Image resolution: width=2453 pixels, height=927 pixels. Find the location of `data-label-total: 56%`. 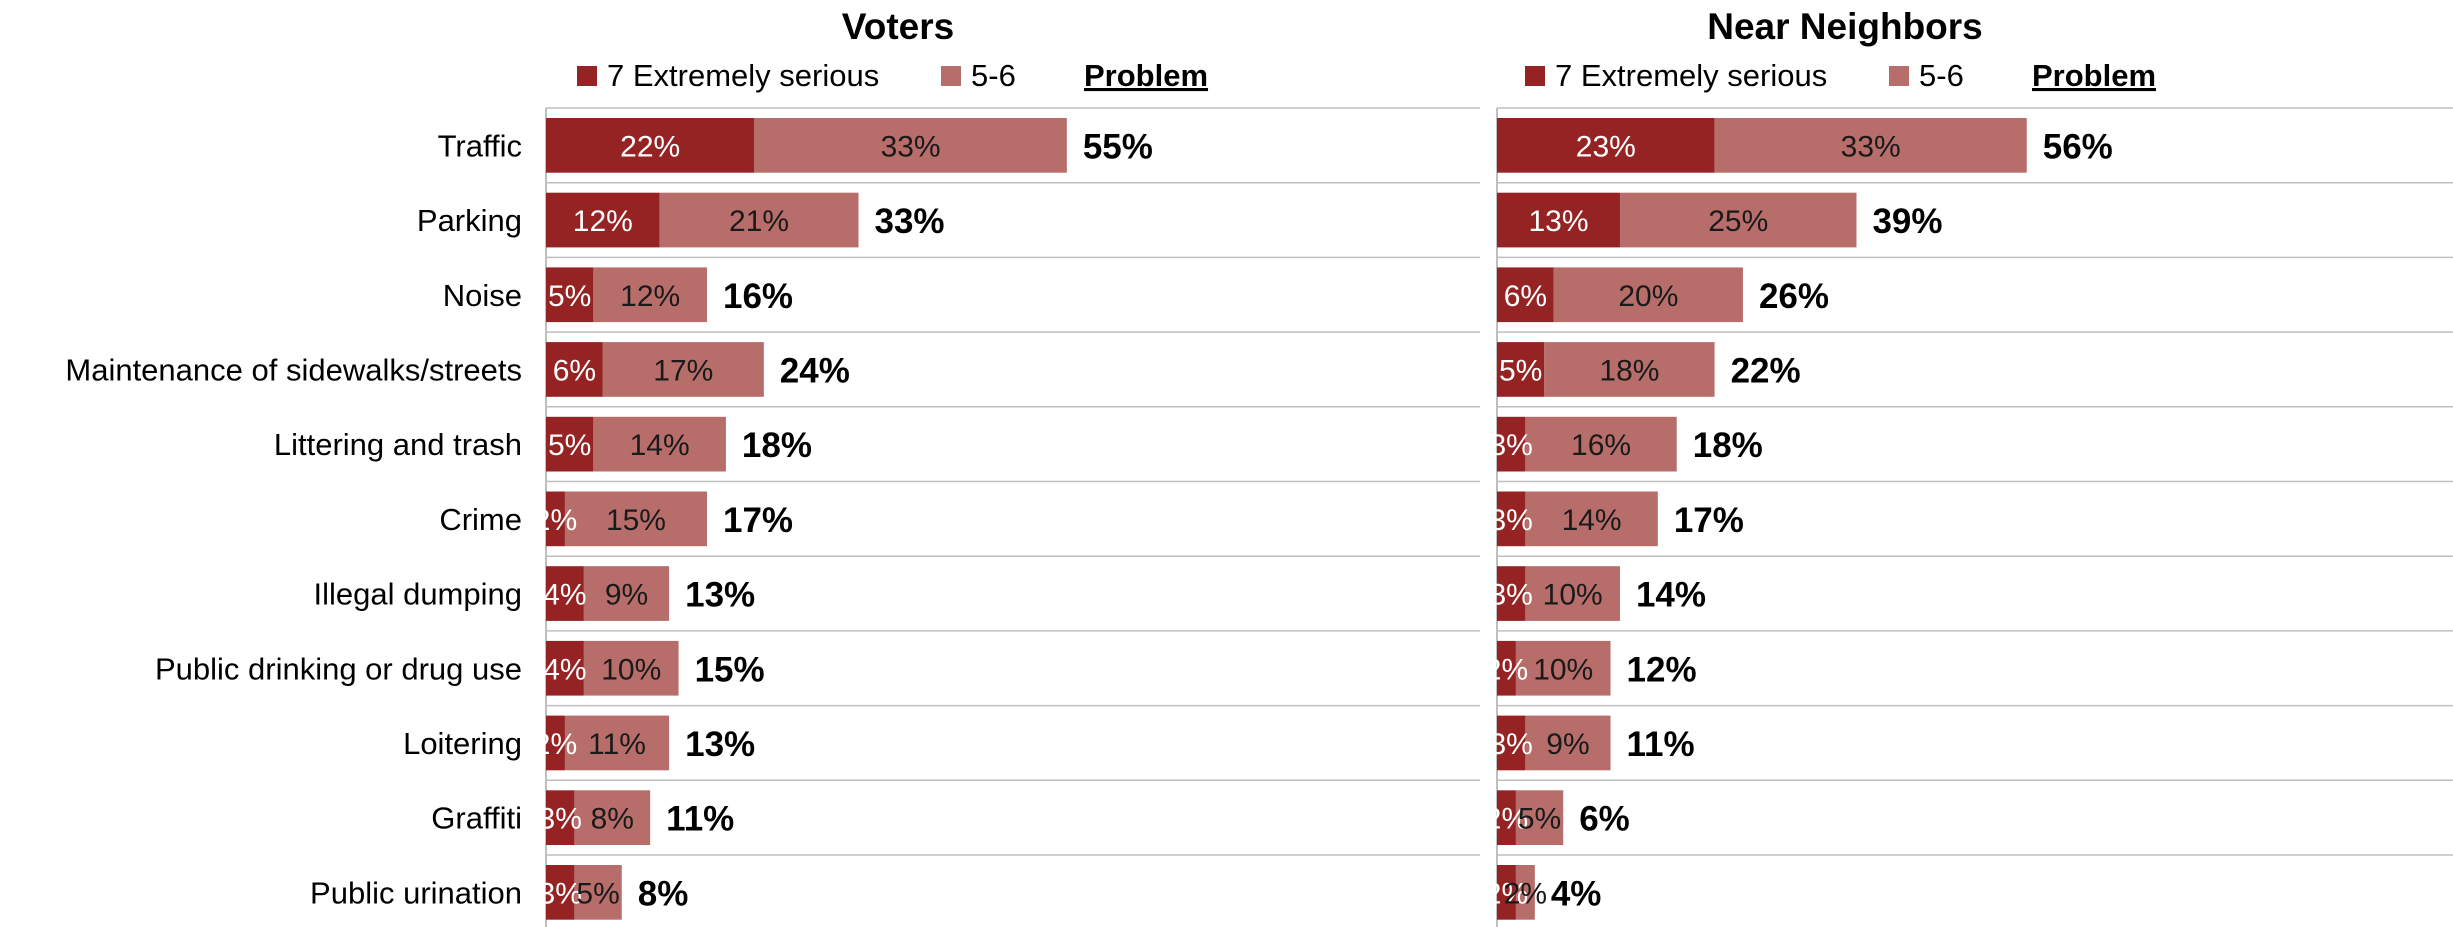

data-label-total: 56% is located at coordinates (2078, 146).